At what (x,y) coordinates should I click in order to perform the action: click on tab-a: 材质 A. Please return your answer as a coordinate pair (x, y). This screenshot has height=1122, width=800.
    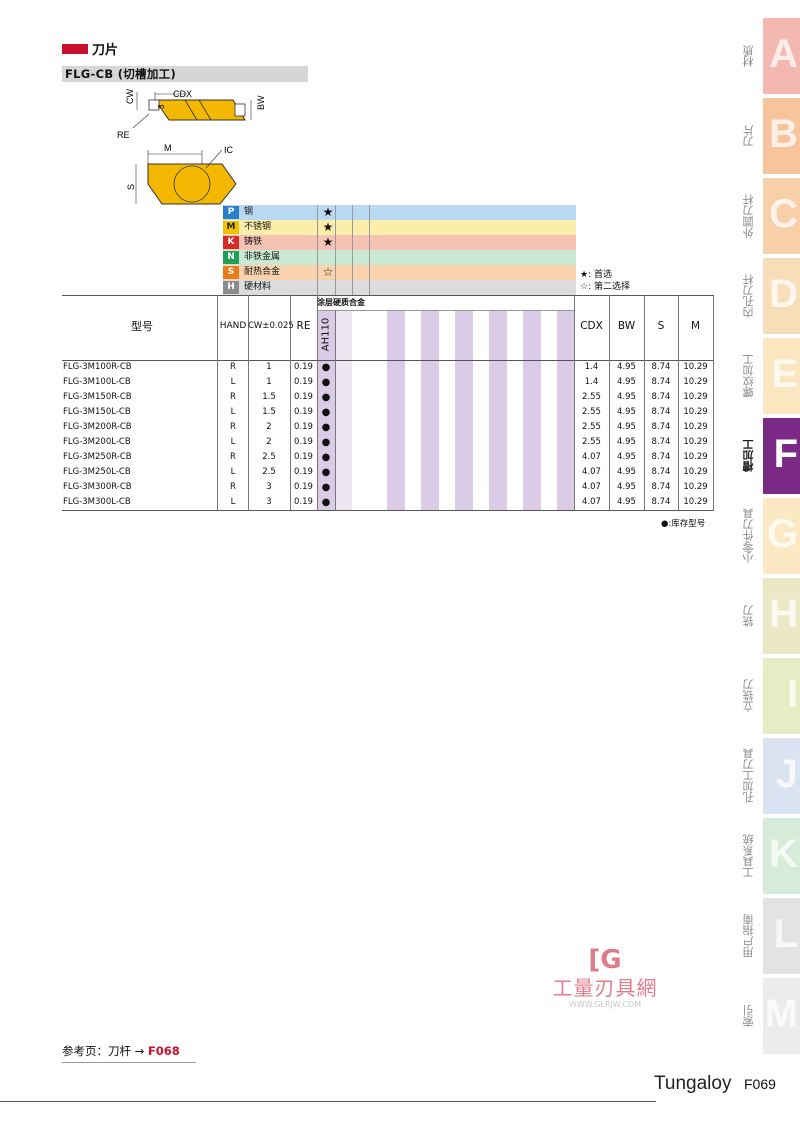
    Looking at the image, I should click on (771, 56).